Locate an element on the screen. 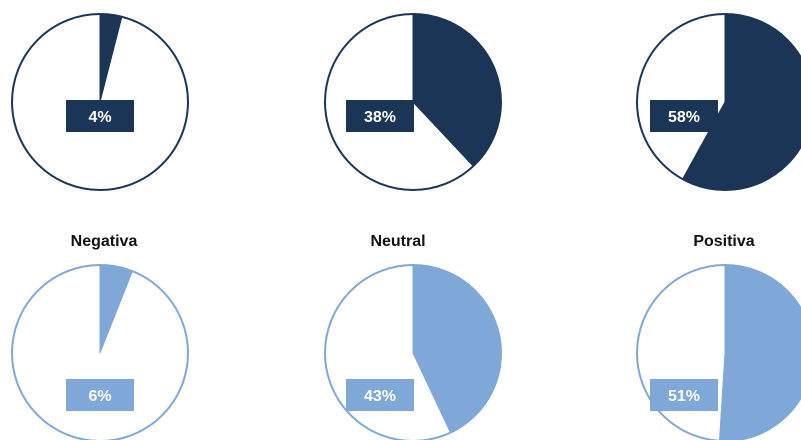 The height and width of the screenshot is (440, 801). pie-negativa-dark: 4% is located at coordinates (100, 102).